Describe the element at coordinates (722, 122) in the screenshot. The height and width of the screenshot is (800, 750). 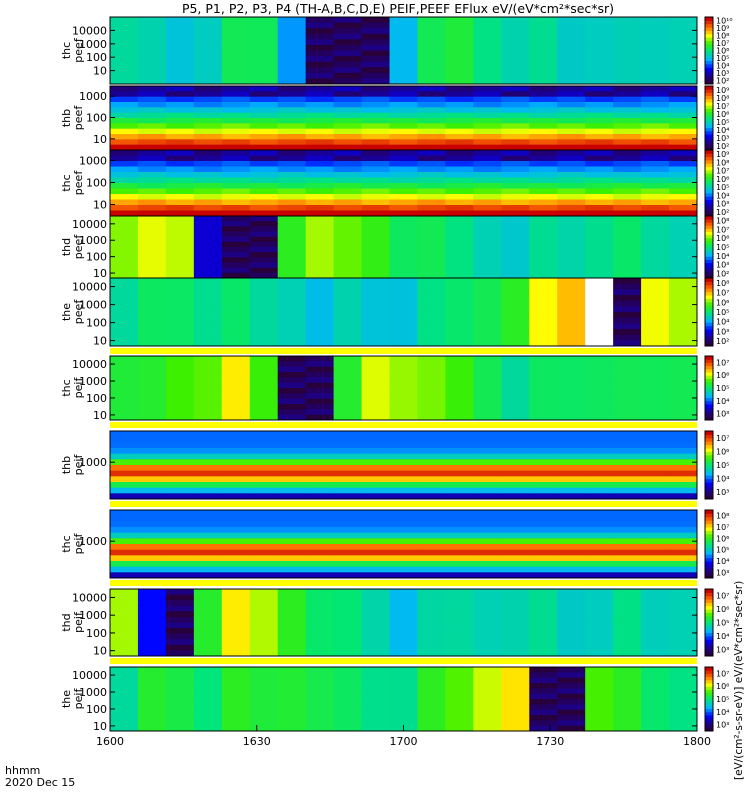
I see `colorbar-tick-label: 10⁵` at that location.